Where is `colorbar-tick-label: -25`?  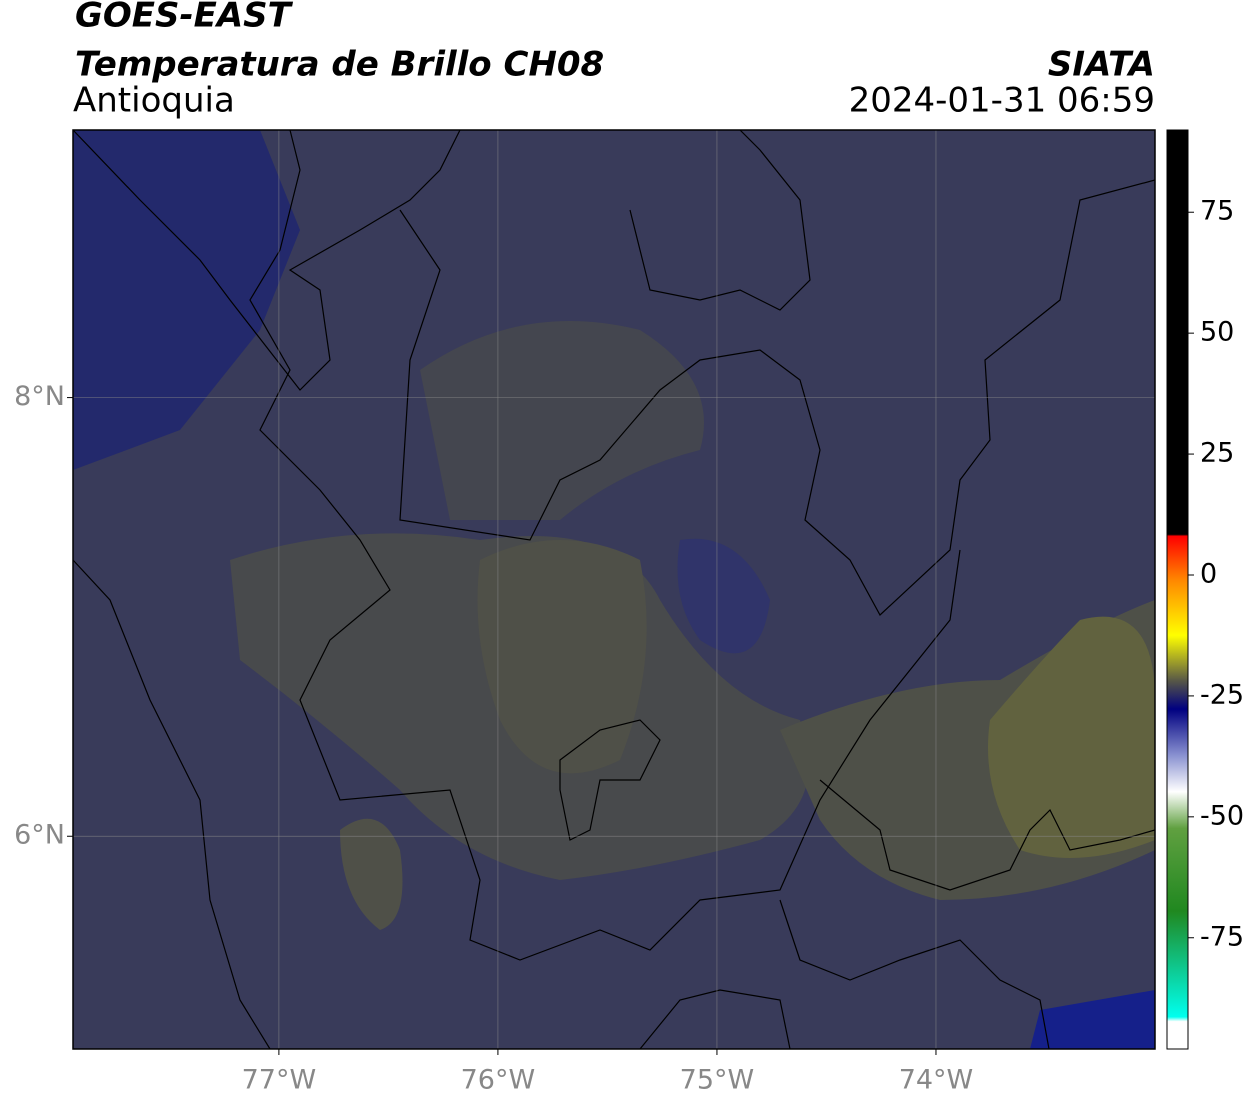
colorbar-tick-label: -25 is located at coordinates (1222, 694).